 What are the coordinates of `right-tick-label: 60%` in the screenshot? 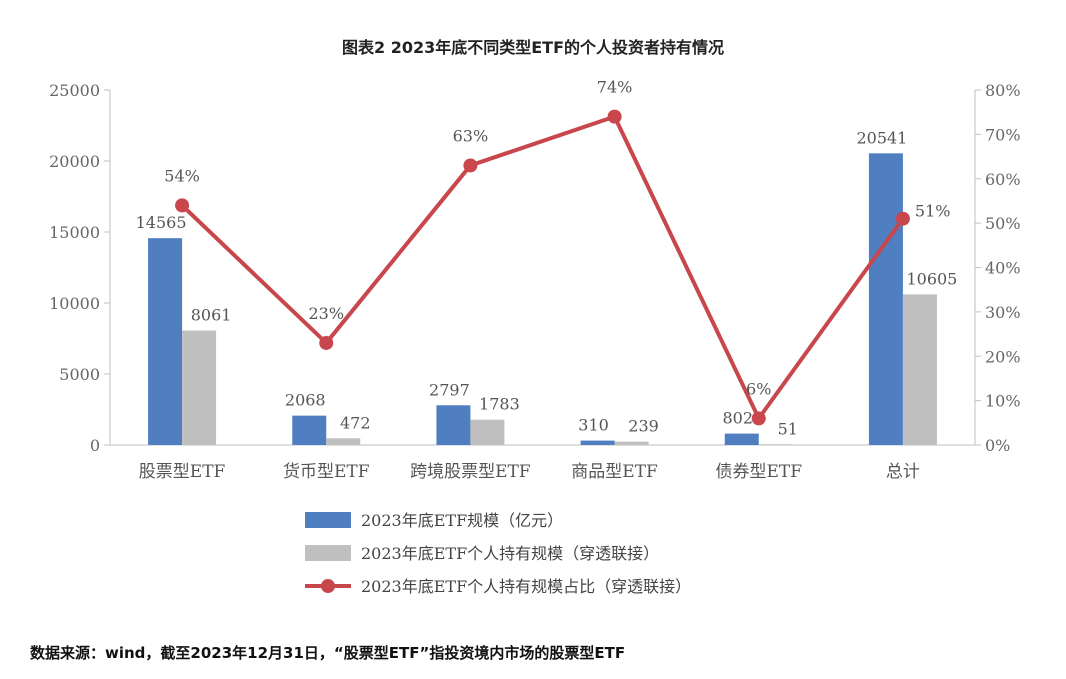 It's located at (1003, 179).